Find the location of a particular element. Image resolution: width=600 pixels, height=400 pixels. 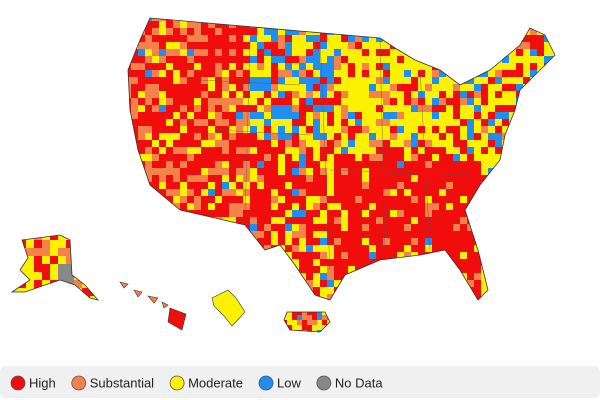

hawaii-island is located at coordinates (165, 305).